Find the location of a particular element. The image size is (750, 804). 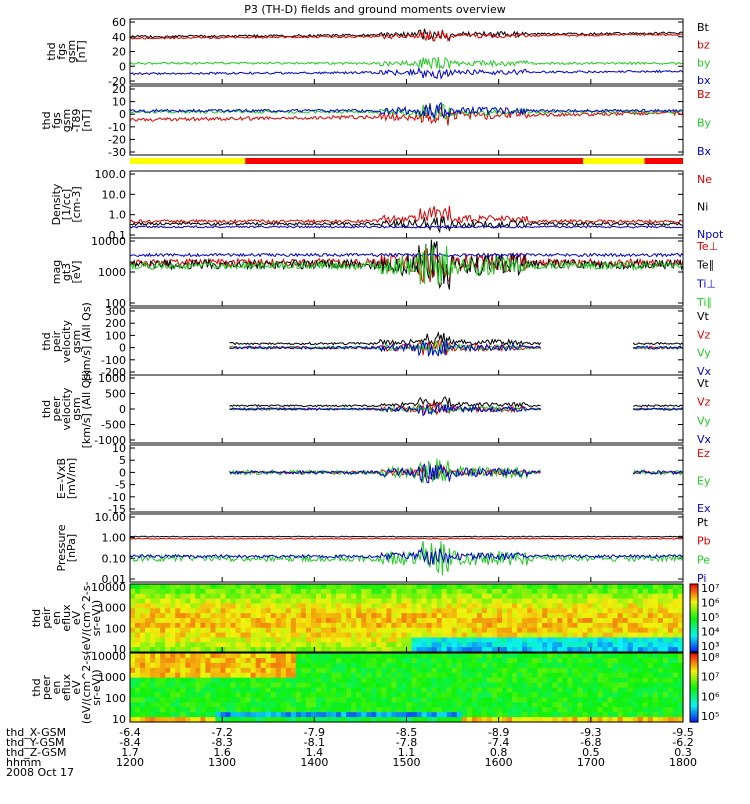

legend-entry: Vx is located at coordinates (704, 371).